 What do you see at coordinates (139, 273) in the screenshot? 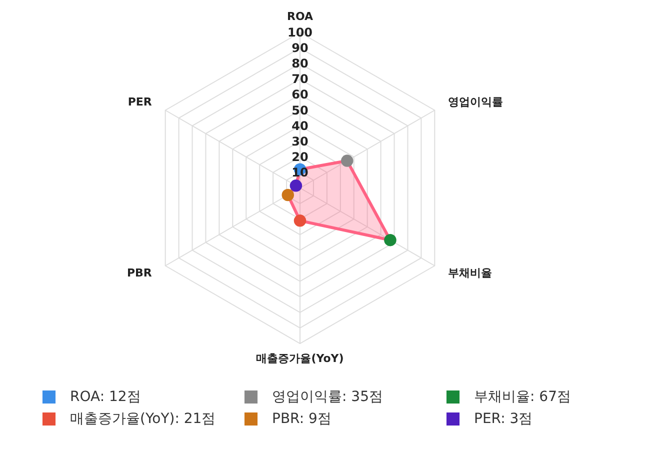
I see `spoke-label: PBR` at bounding box center [139, 273].